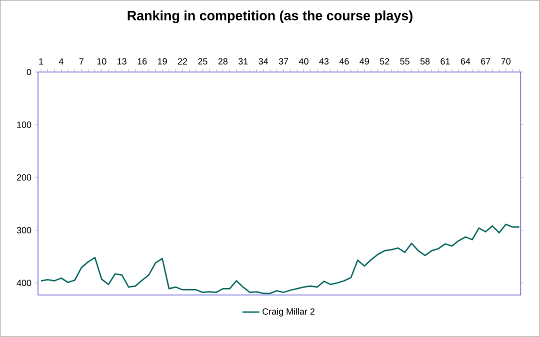 This screenshot has width=540, height=337. Describe the element at coordinates (485, 61) in the screenshot. I see `x-tick-label: 67` at that location.